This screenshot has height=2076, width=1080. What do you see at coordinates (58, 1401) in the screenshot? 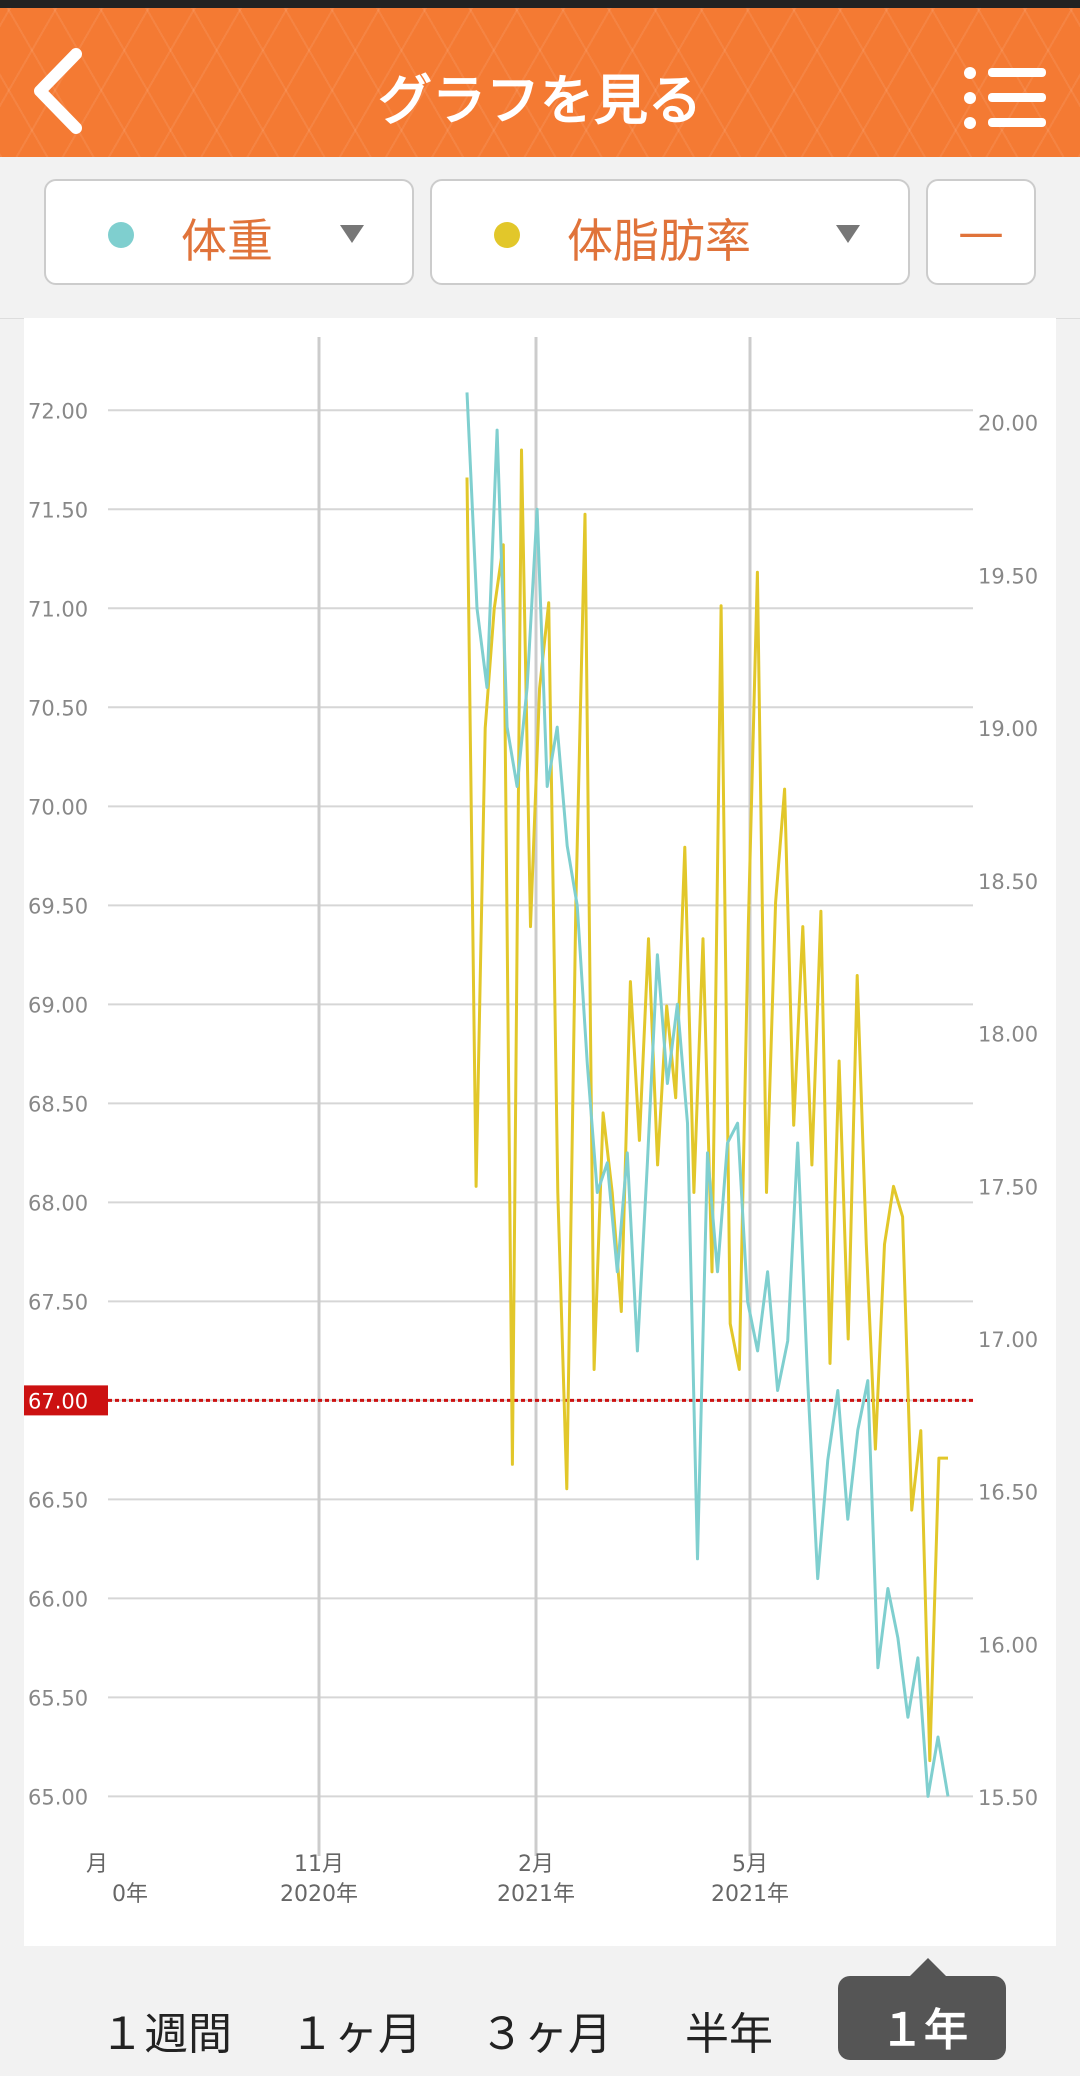
I see `target-label: 67.00` at bounding box center [58, 1401].